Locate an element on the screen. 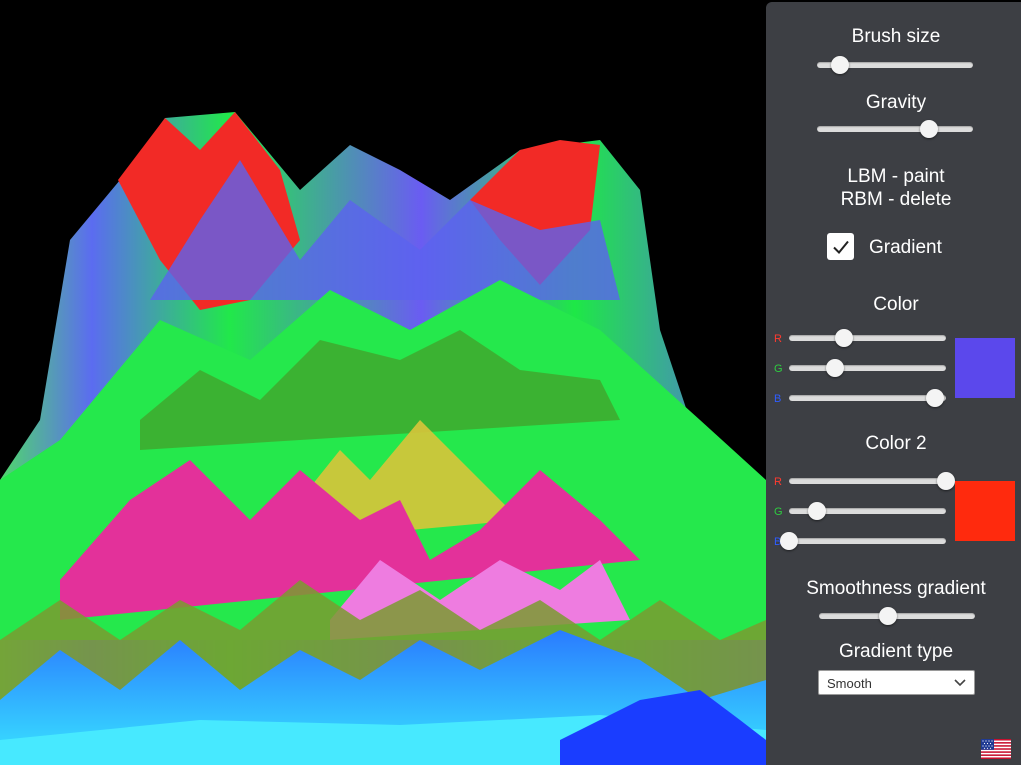 This screenshot has width=1021, height=765. gravity-slider is located at coordinates (895, 129).